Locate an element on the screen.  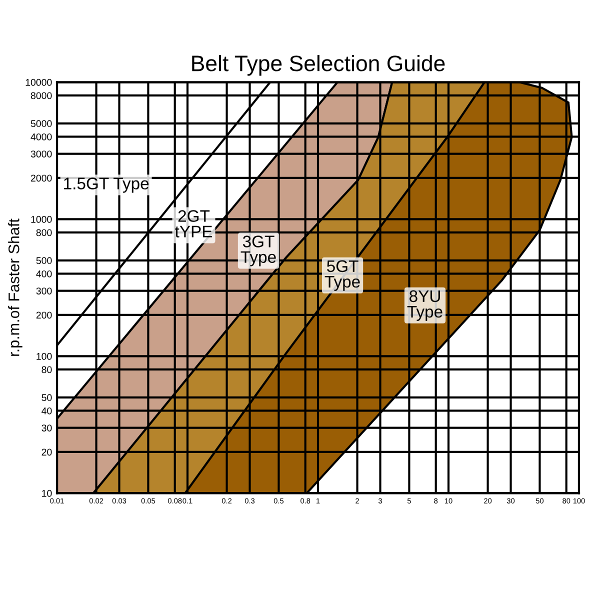
y-tick-label: 10000 is located at coordinates (39, 82).